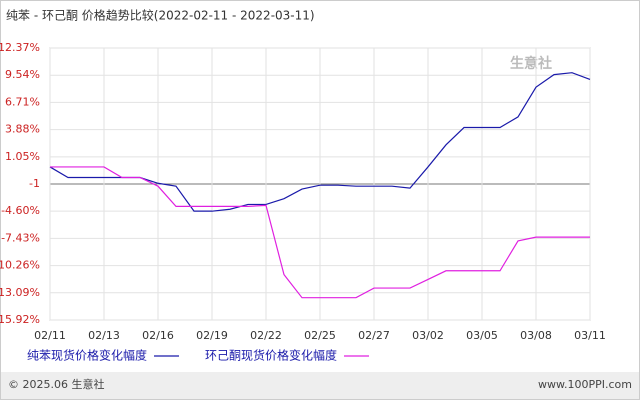 The image size is (640, 404). What do you see at coordinates (212, 335) in the screenshot?
I see `x-tick-label: 02/19` at bounding box center [212, 335].